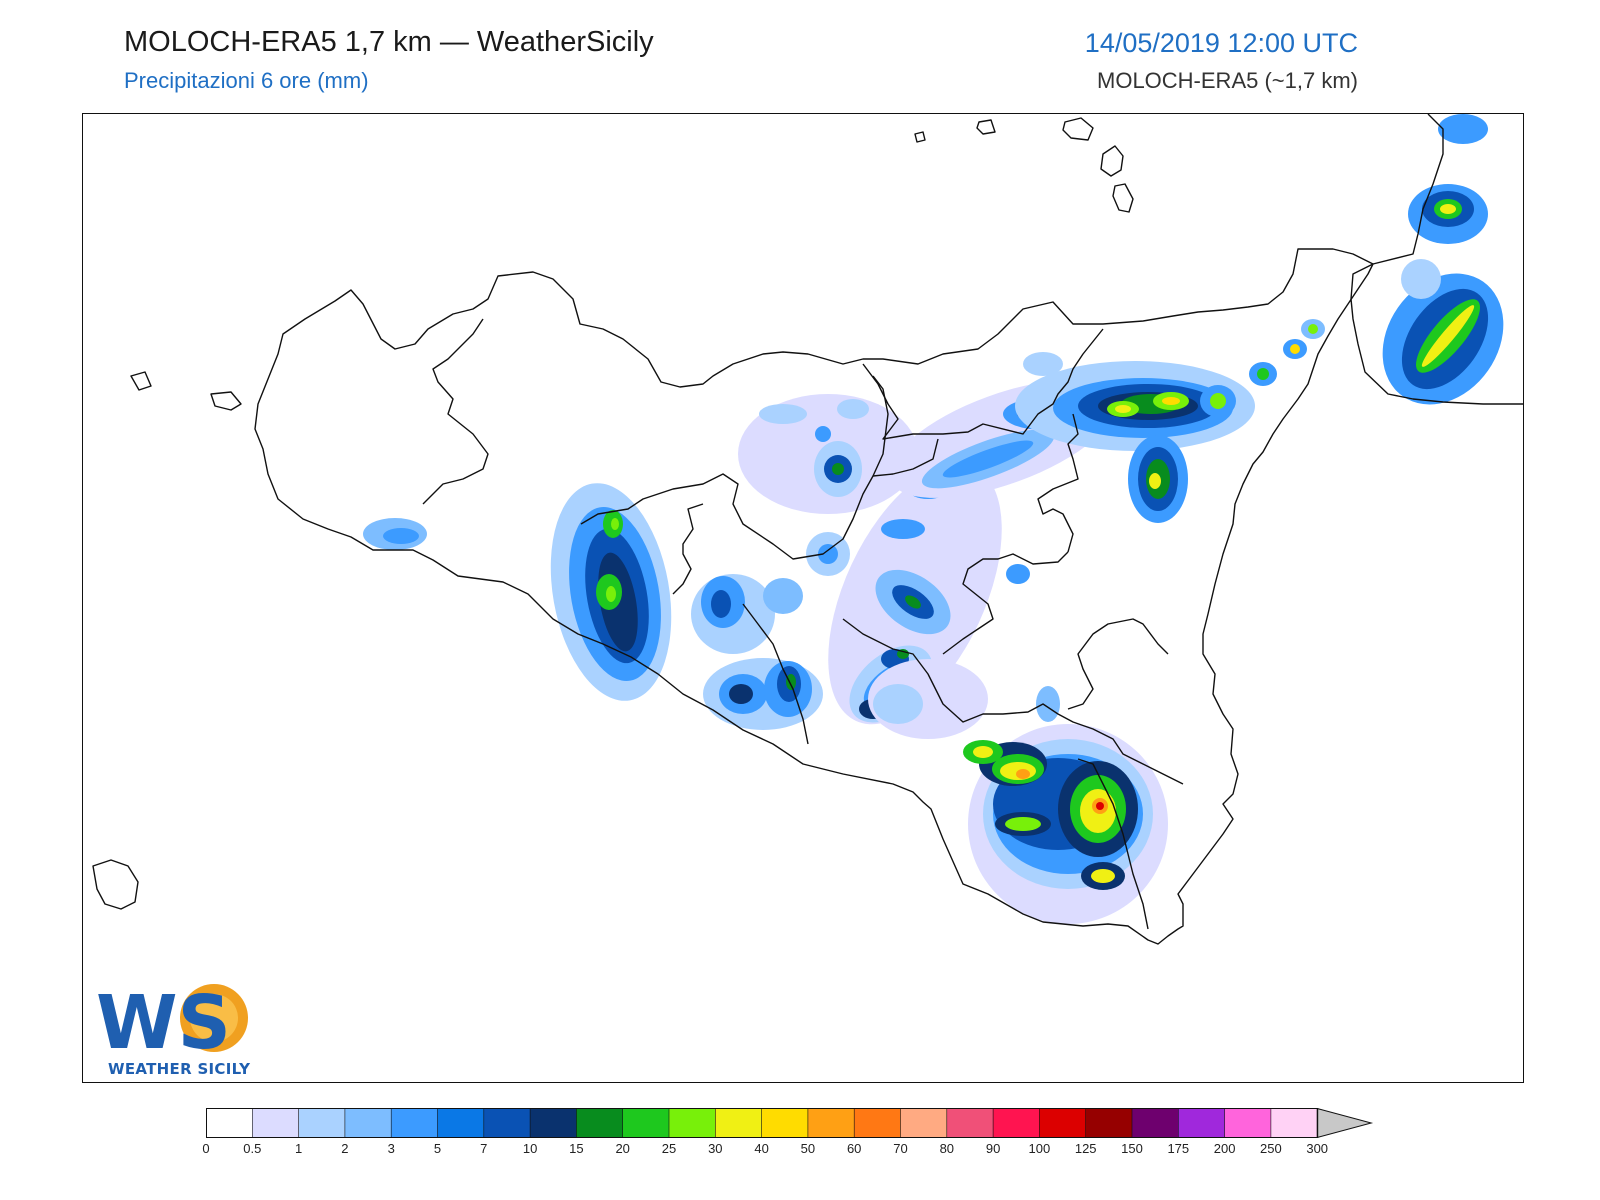 This screenshot has height=1200, width=1600. I want to click on colorbar-tick-label: 300, so click(1317, 1148).